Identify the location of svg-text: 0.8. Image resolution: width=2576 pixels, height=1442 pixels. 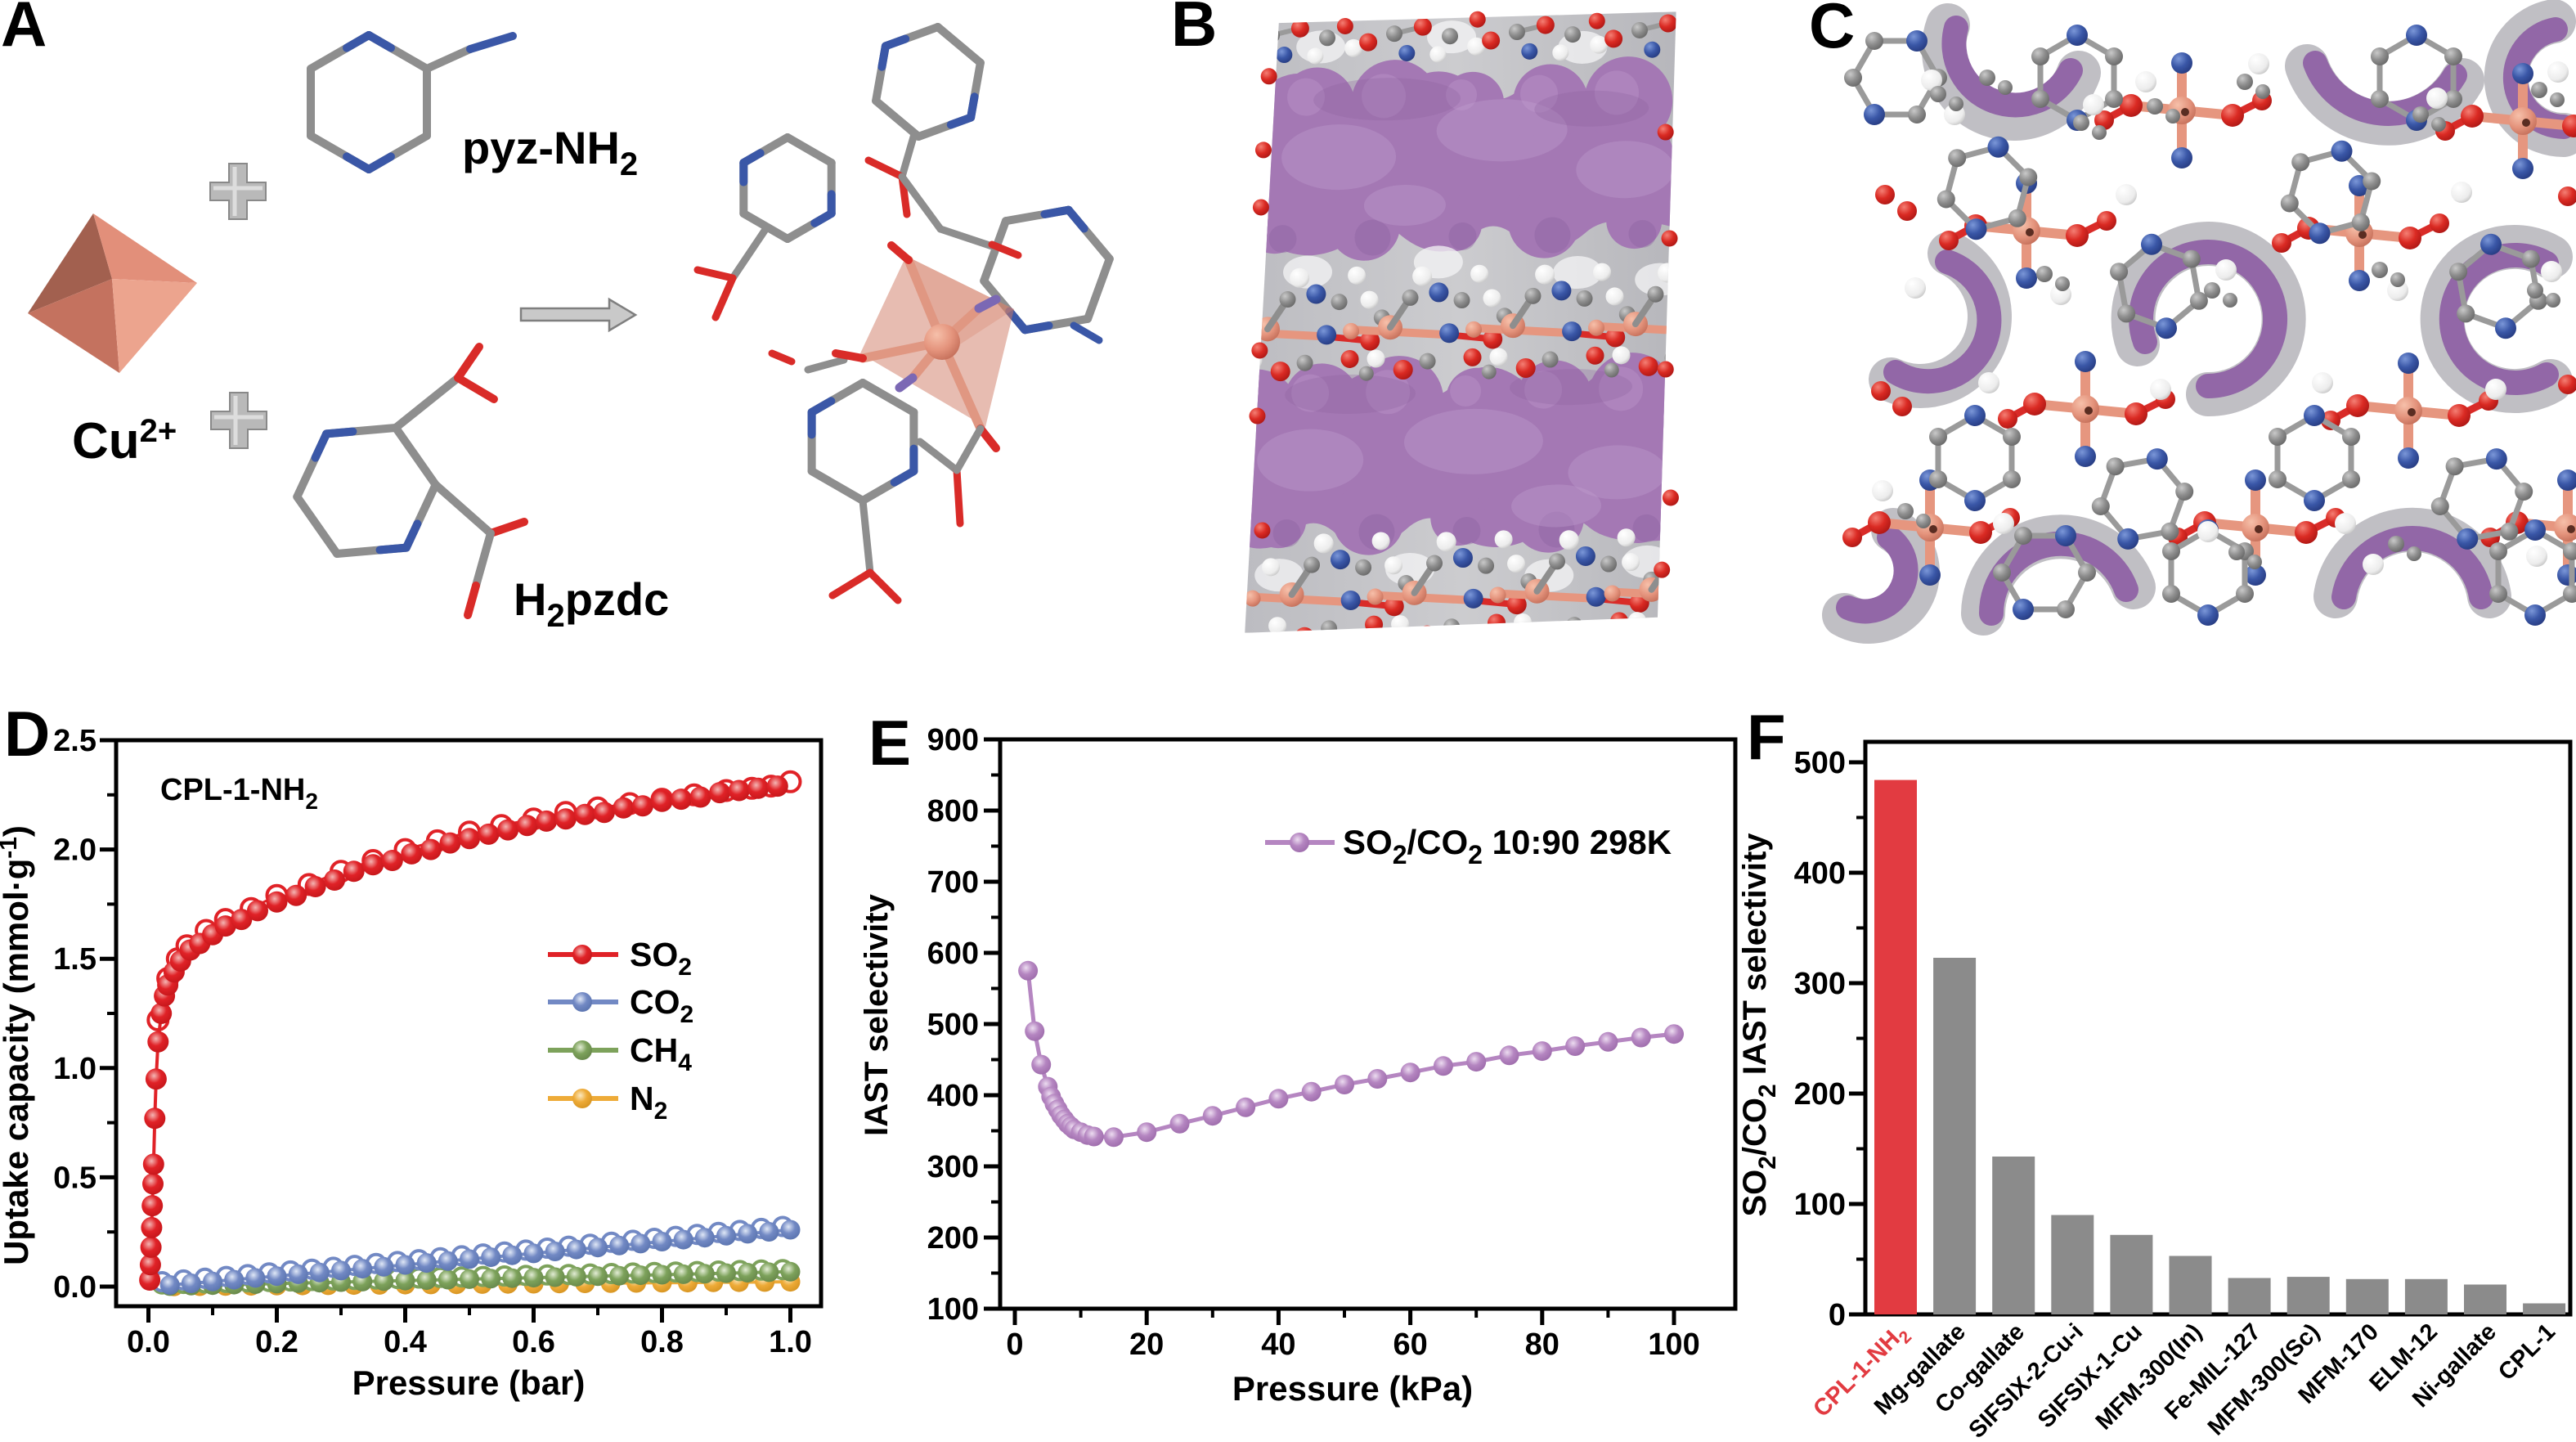
(662, 1342).